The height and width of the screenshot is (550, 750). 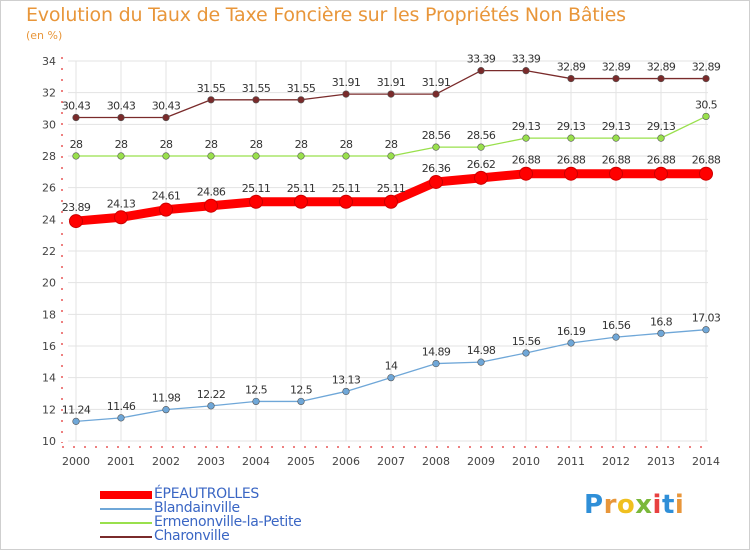 I want to click on y-tick-label: 20, so click(x=49, y=283).